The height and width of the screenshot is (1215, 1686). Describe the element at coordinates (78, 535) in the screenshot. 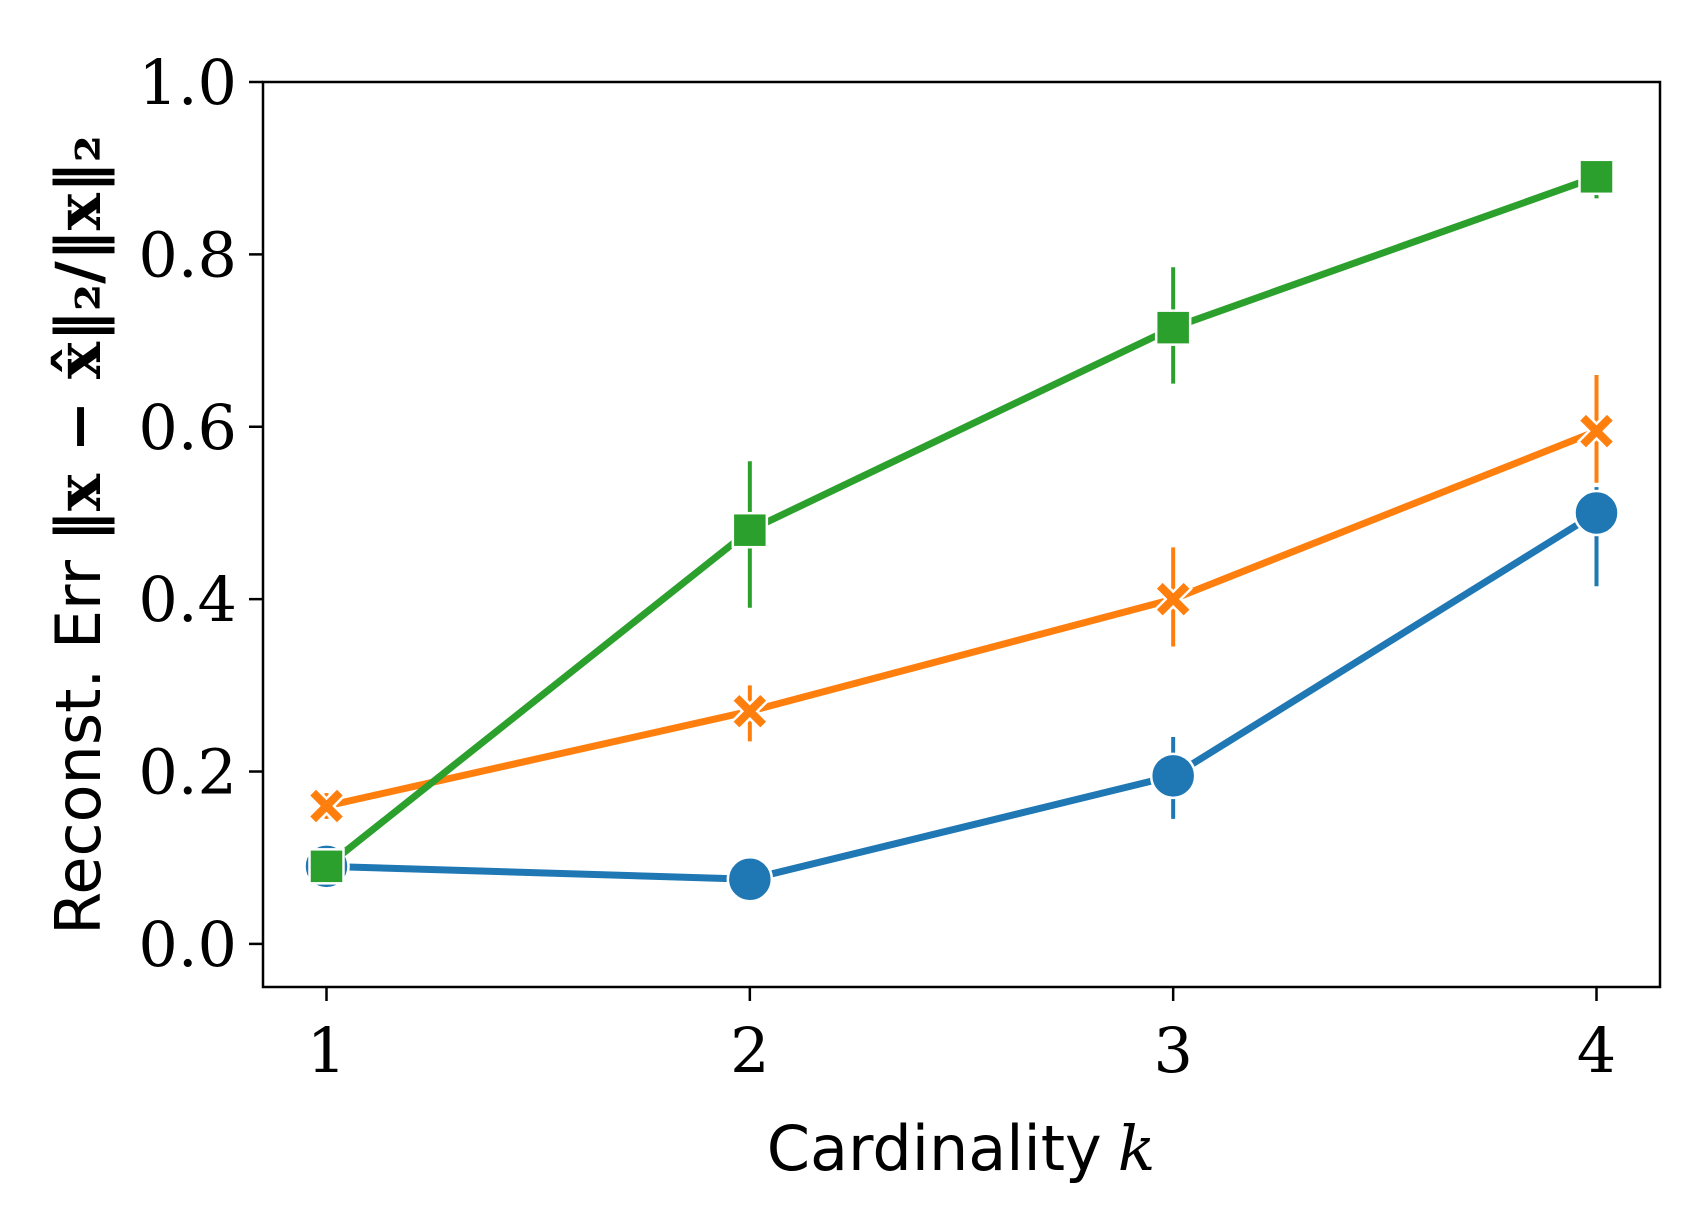

I see `y-axis-title: Reconst. Err‖x − x̂‖₂/‖x‖₂` at that location.